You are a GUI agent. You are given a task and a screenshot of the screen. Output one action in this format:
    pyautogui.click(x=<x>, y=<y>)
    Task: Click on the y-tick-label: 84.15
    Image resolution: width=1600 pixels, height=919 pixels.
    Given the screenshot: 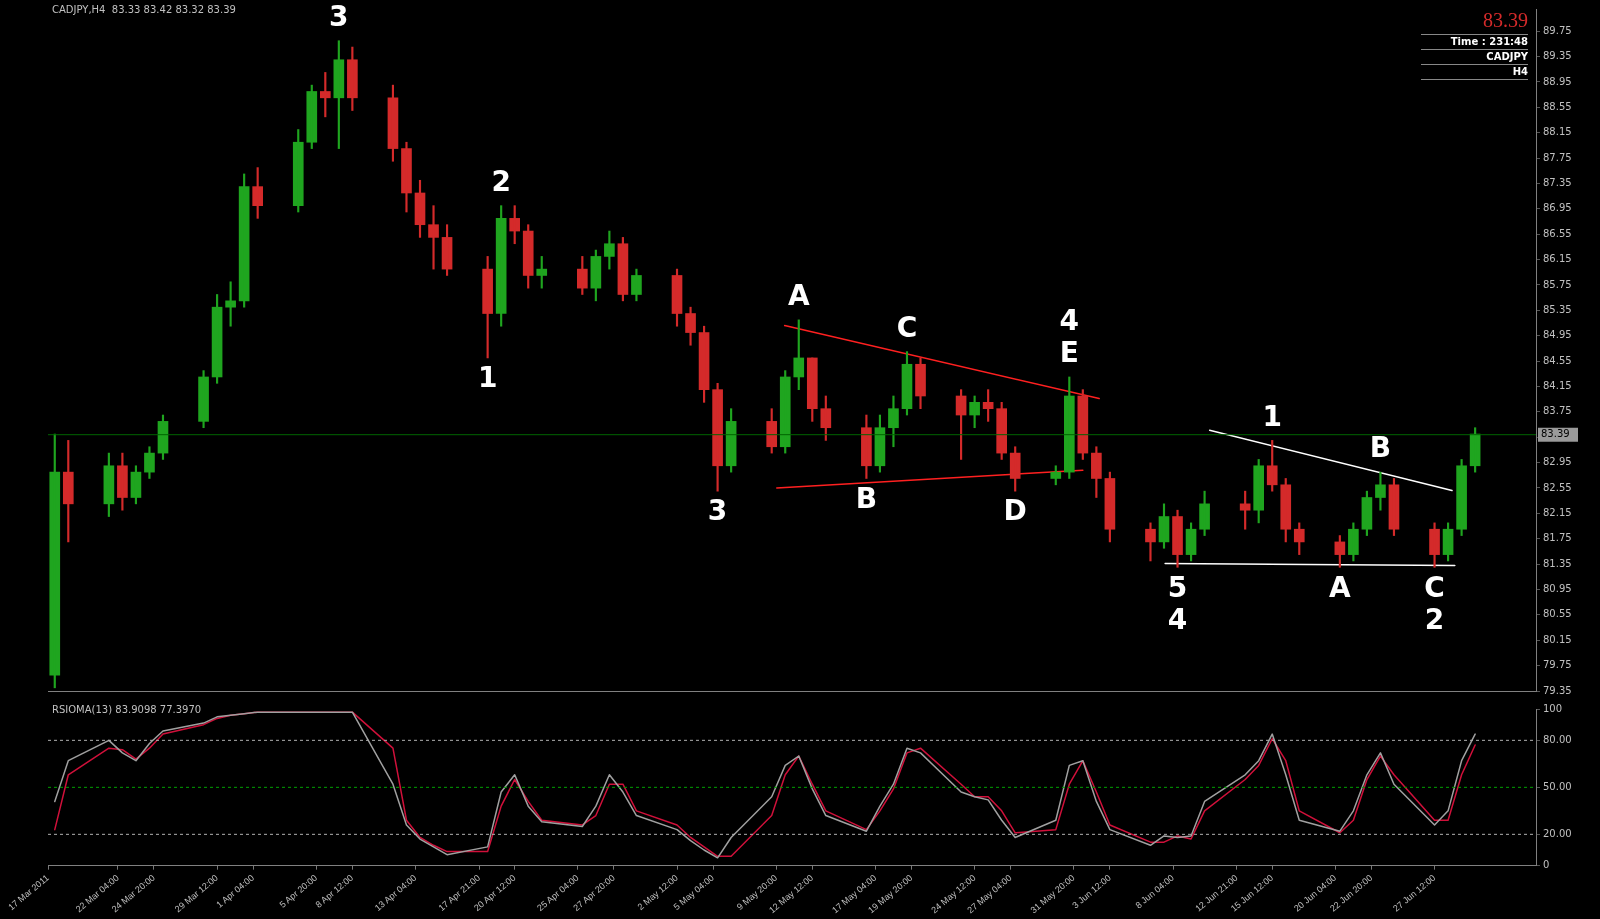 What is the action you would take?
    pyautogui.click(x=1557, y=386)
    